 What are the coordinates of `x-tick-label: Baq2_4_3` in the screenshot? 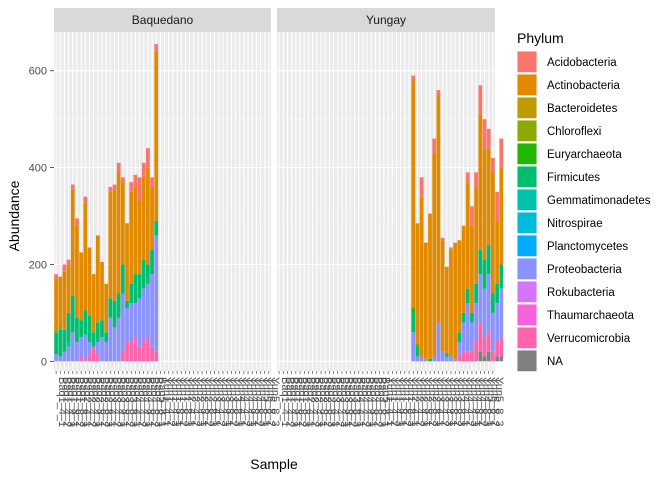 It's located at (319, 402).